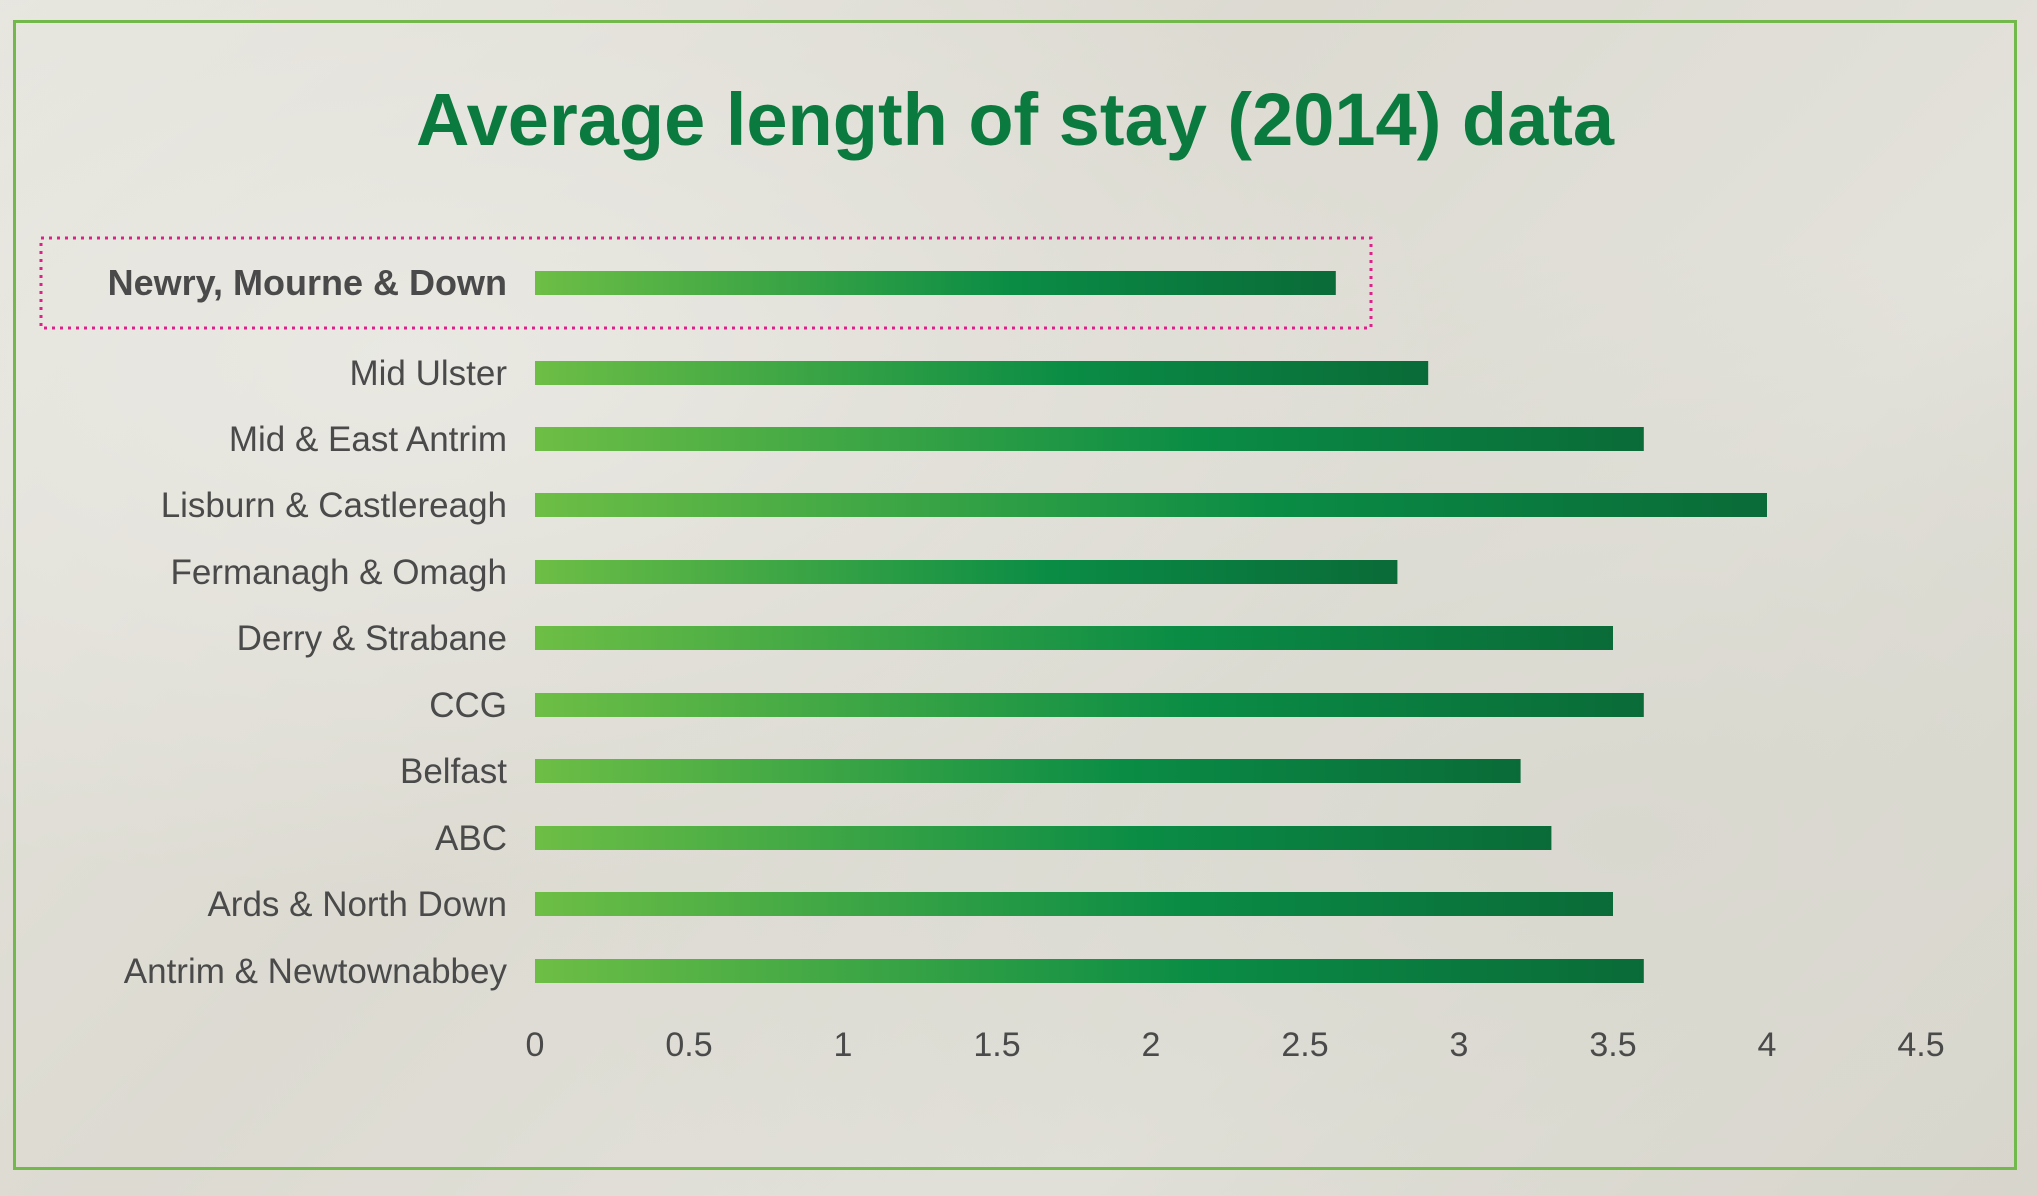 This screenshot has height=1196, width=2037. I want to click on category-label: Mid Ulster, so click(428, 373).